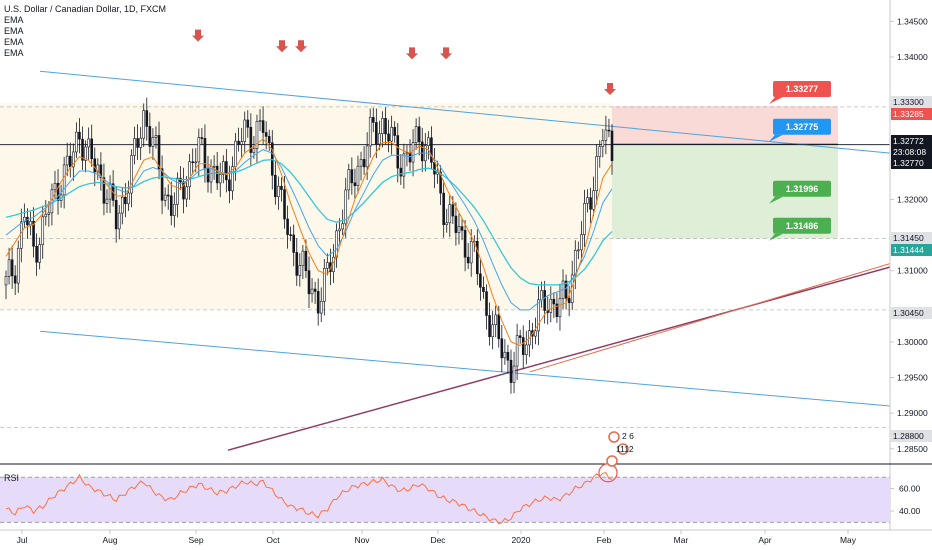  What do you see at coordinates (309, 498) in the screenshot?
I see `rsi-line` at bounding box center [309, 498].